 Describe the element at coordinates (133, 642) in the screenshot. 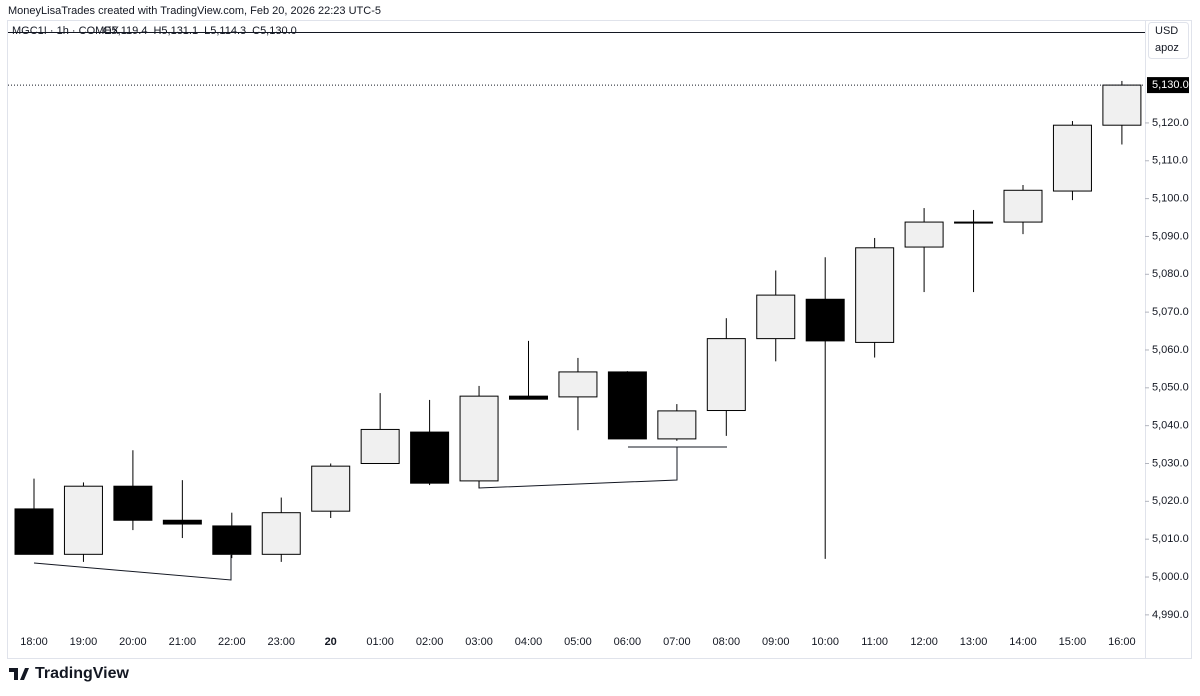

I see `x-tick-label: 20:00` at that location.